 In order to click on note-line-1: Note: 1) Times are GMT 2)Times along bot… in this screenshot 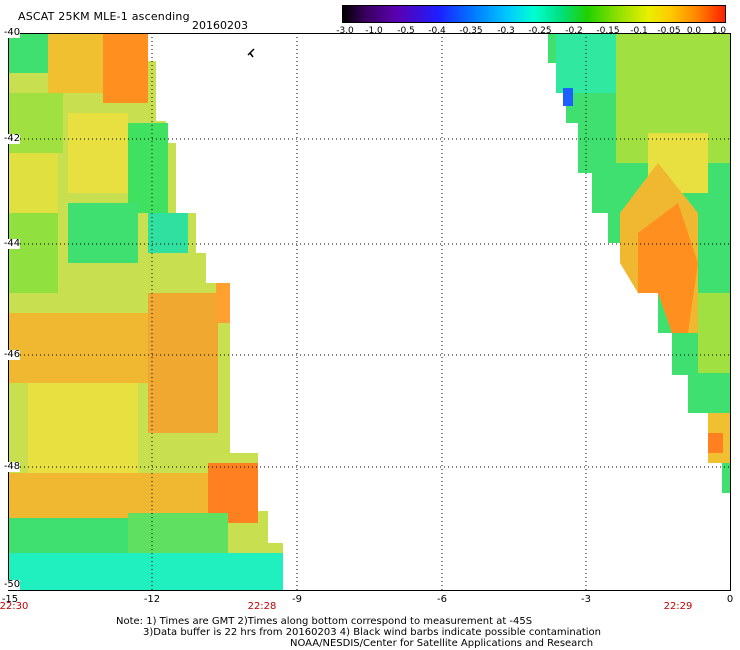, I will do `click(324, 621)`.